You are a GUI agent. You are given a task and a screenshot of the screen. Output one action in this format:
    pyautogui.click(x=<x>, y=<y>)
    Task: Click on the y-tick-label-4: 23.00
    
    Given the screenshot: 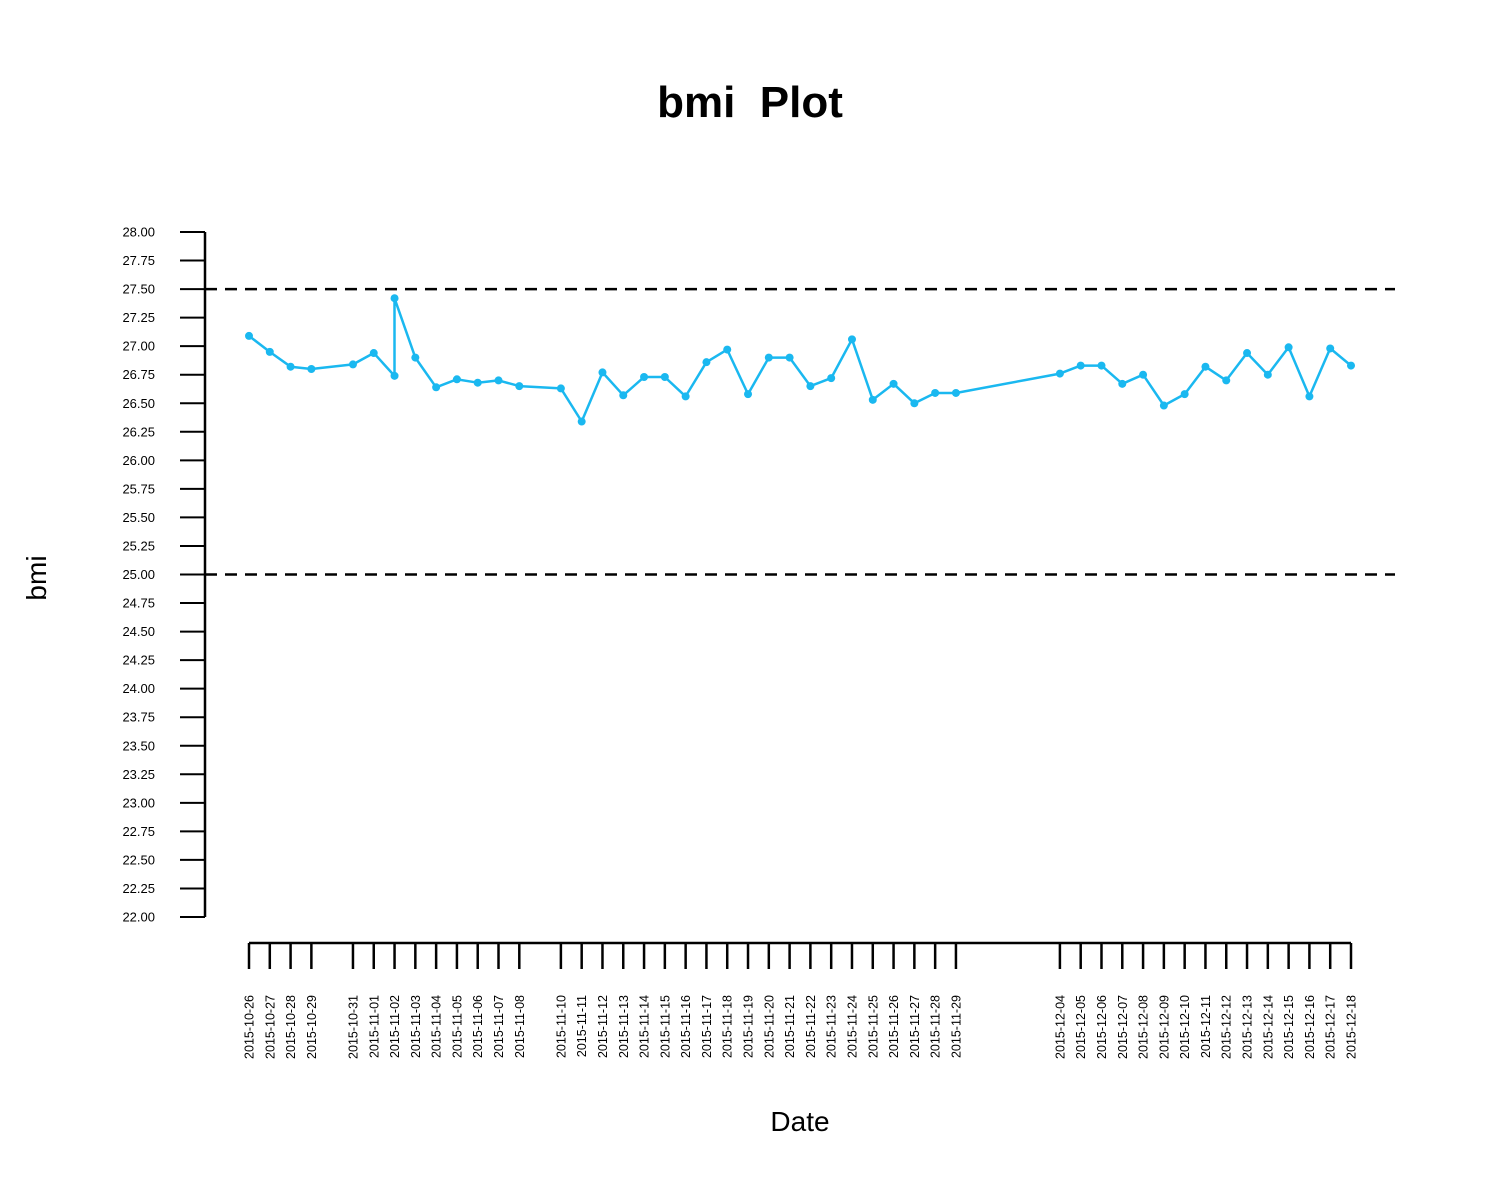 What is the action you would take?
    pyautogui.click(x=138, y=802)
    